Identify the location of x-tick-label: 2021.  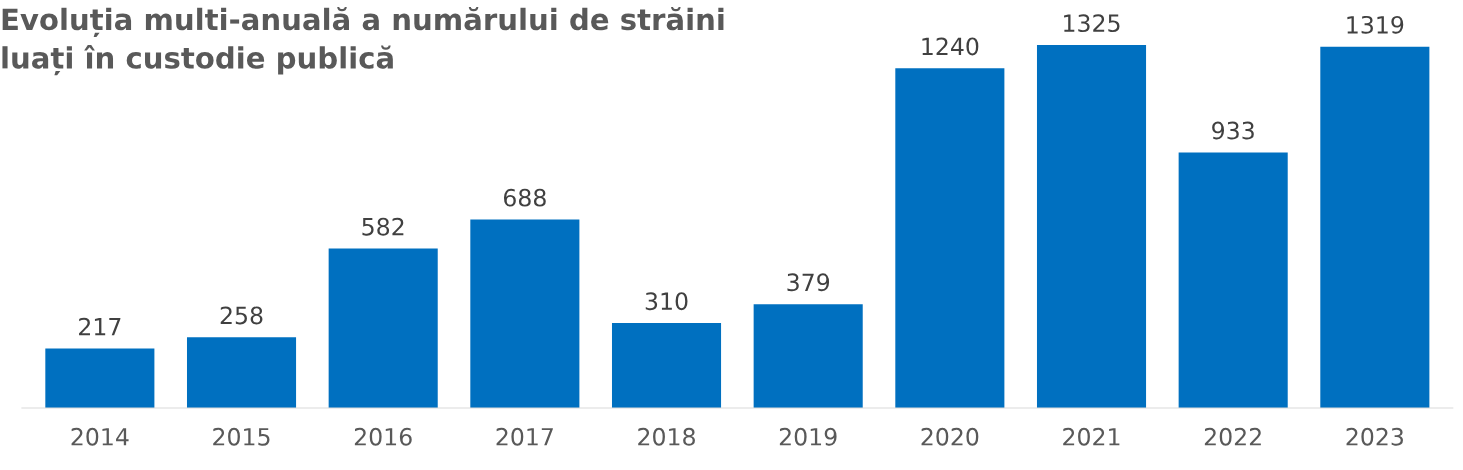
(1091, 436).